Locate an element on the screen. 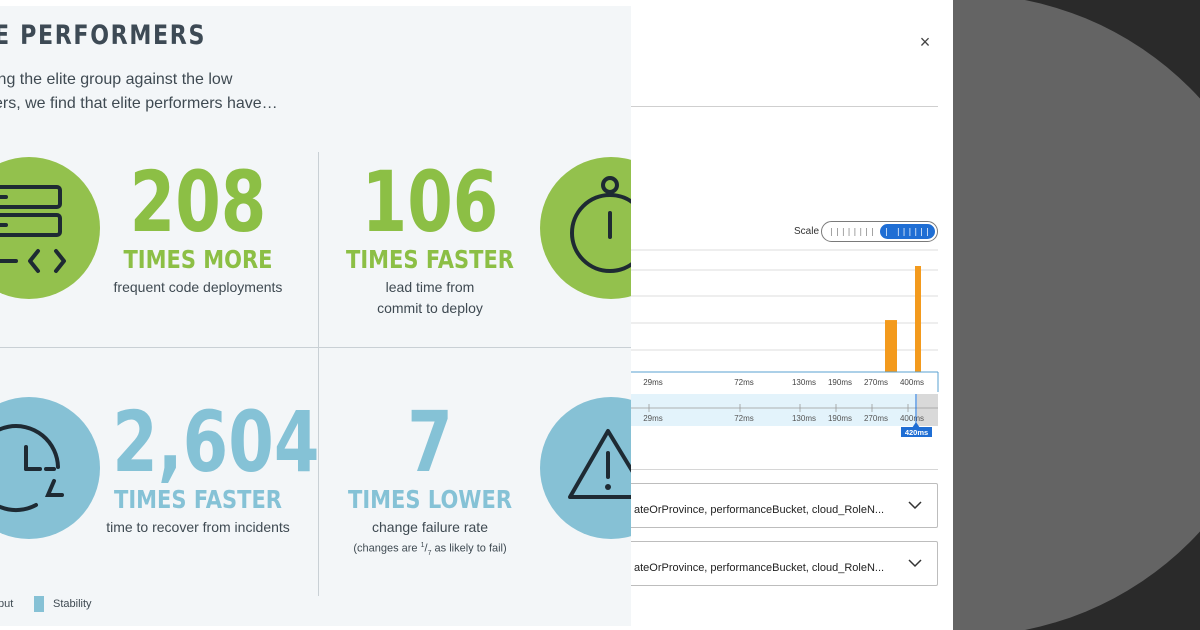 The width and height of the screenshot is (1200, 630). horizontal-divider is located at coordinates (315, 347).